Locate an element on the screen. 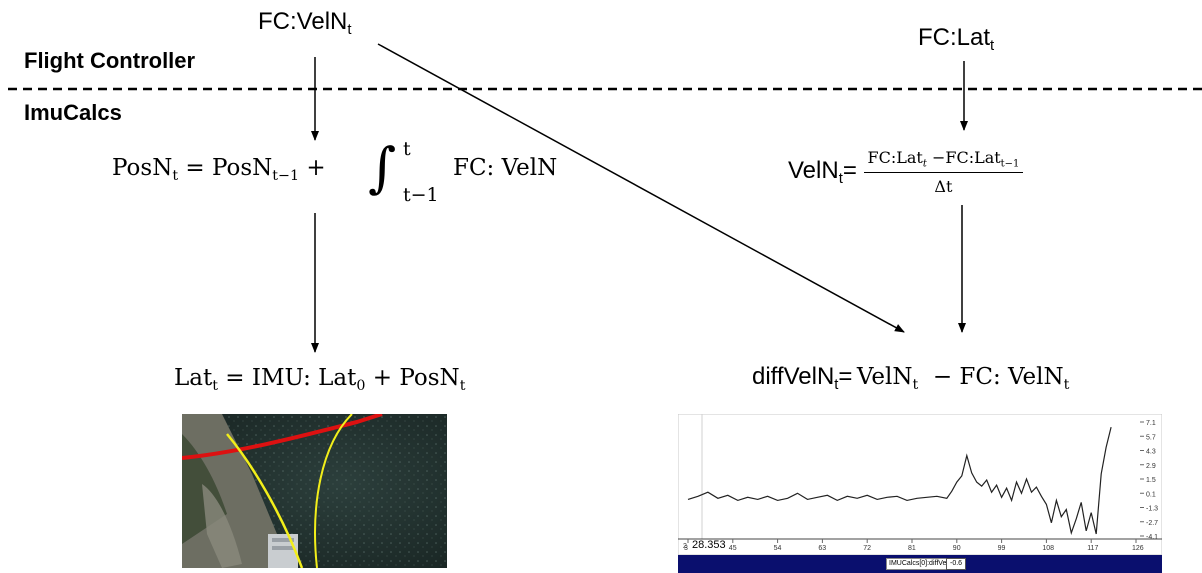 The width and height of the screenshot is (1202, 573). chart-x-tick-label: 45 is located at coordinates (733, 548).